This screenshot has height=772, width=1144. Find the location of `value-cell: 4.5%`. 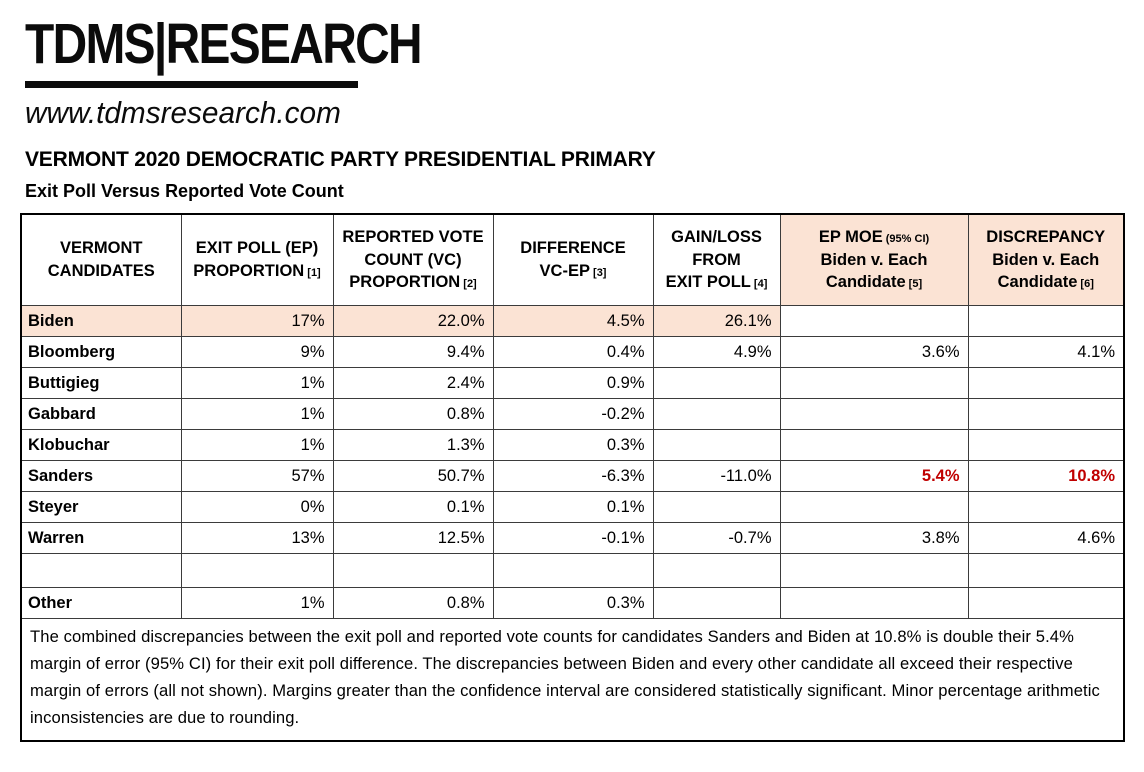

value-cell: 4.5% is located at coordinates (573, 321).